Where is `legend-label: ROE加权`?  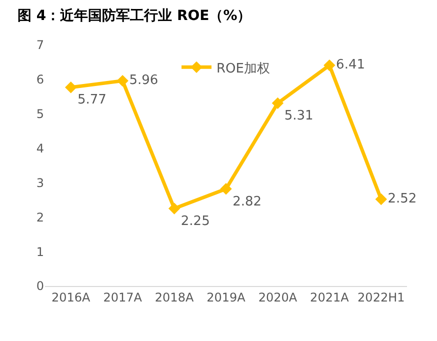
legend-label: ROE加权 is located at coordinates (243, 68).